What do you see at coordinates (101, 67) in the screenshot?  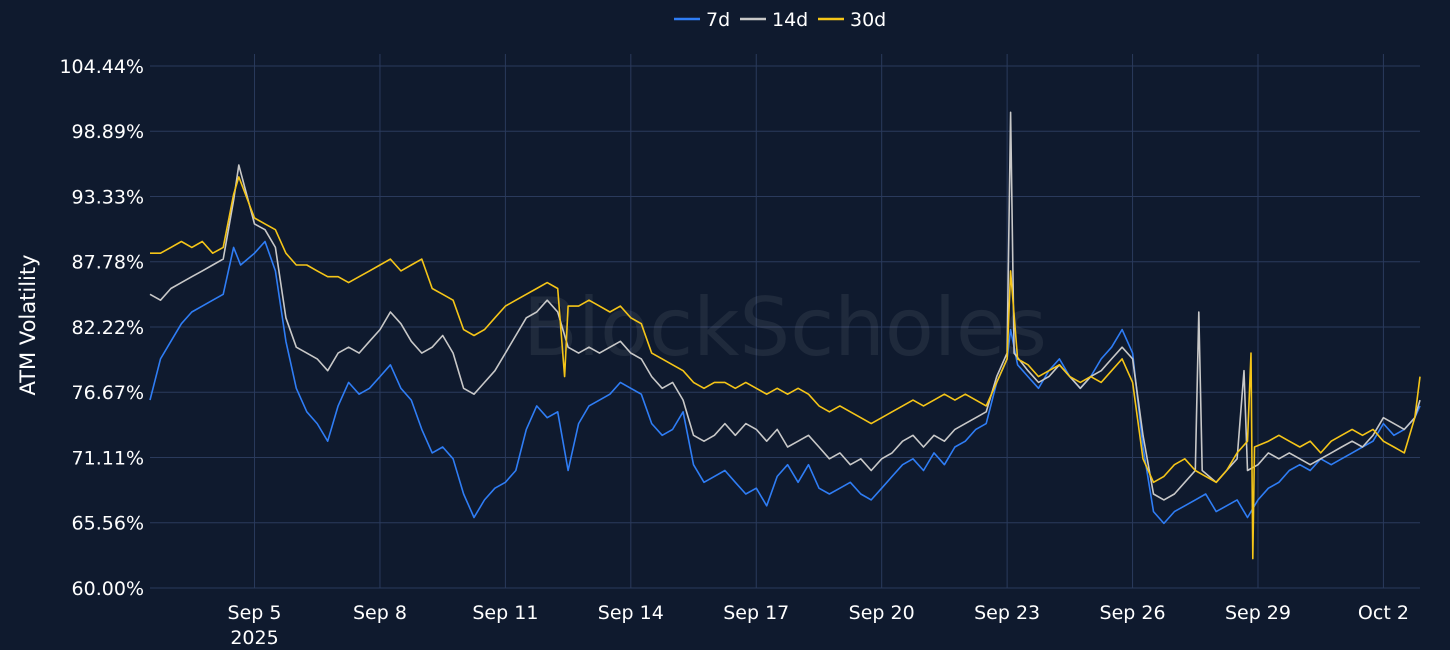 I see `y-tick-label: 104.44%` at bounding box center [101, 67].